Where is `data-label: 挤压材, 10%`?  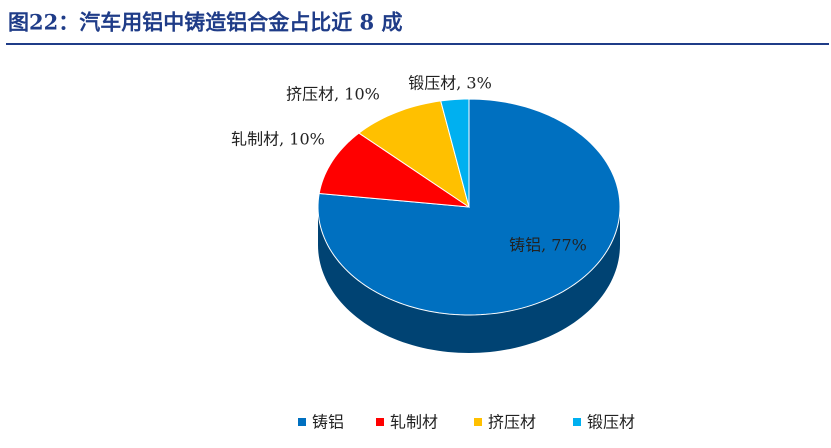
data-label: 挤压材, 10% is located at coordinates (333, 94).